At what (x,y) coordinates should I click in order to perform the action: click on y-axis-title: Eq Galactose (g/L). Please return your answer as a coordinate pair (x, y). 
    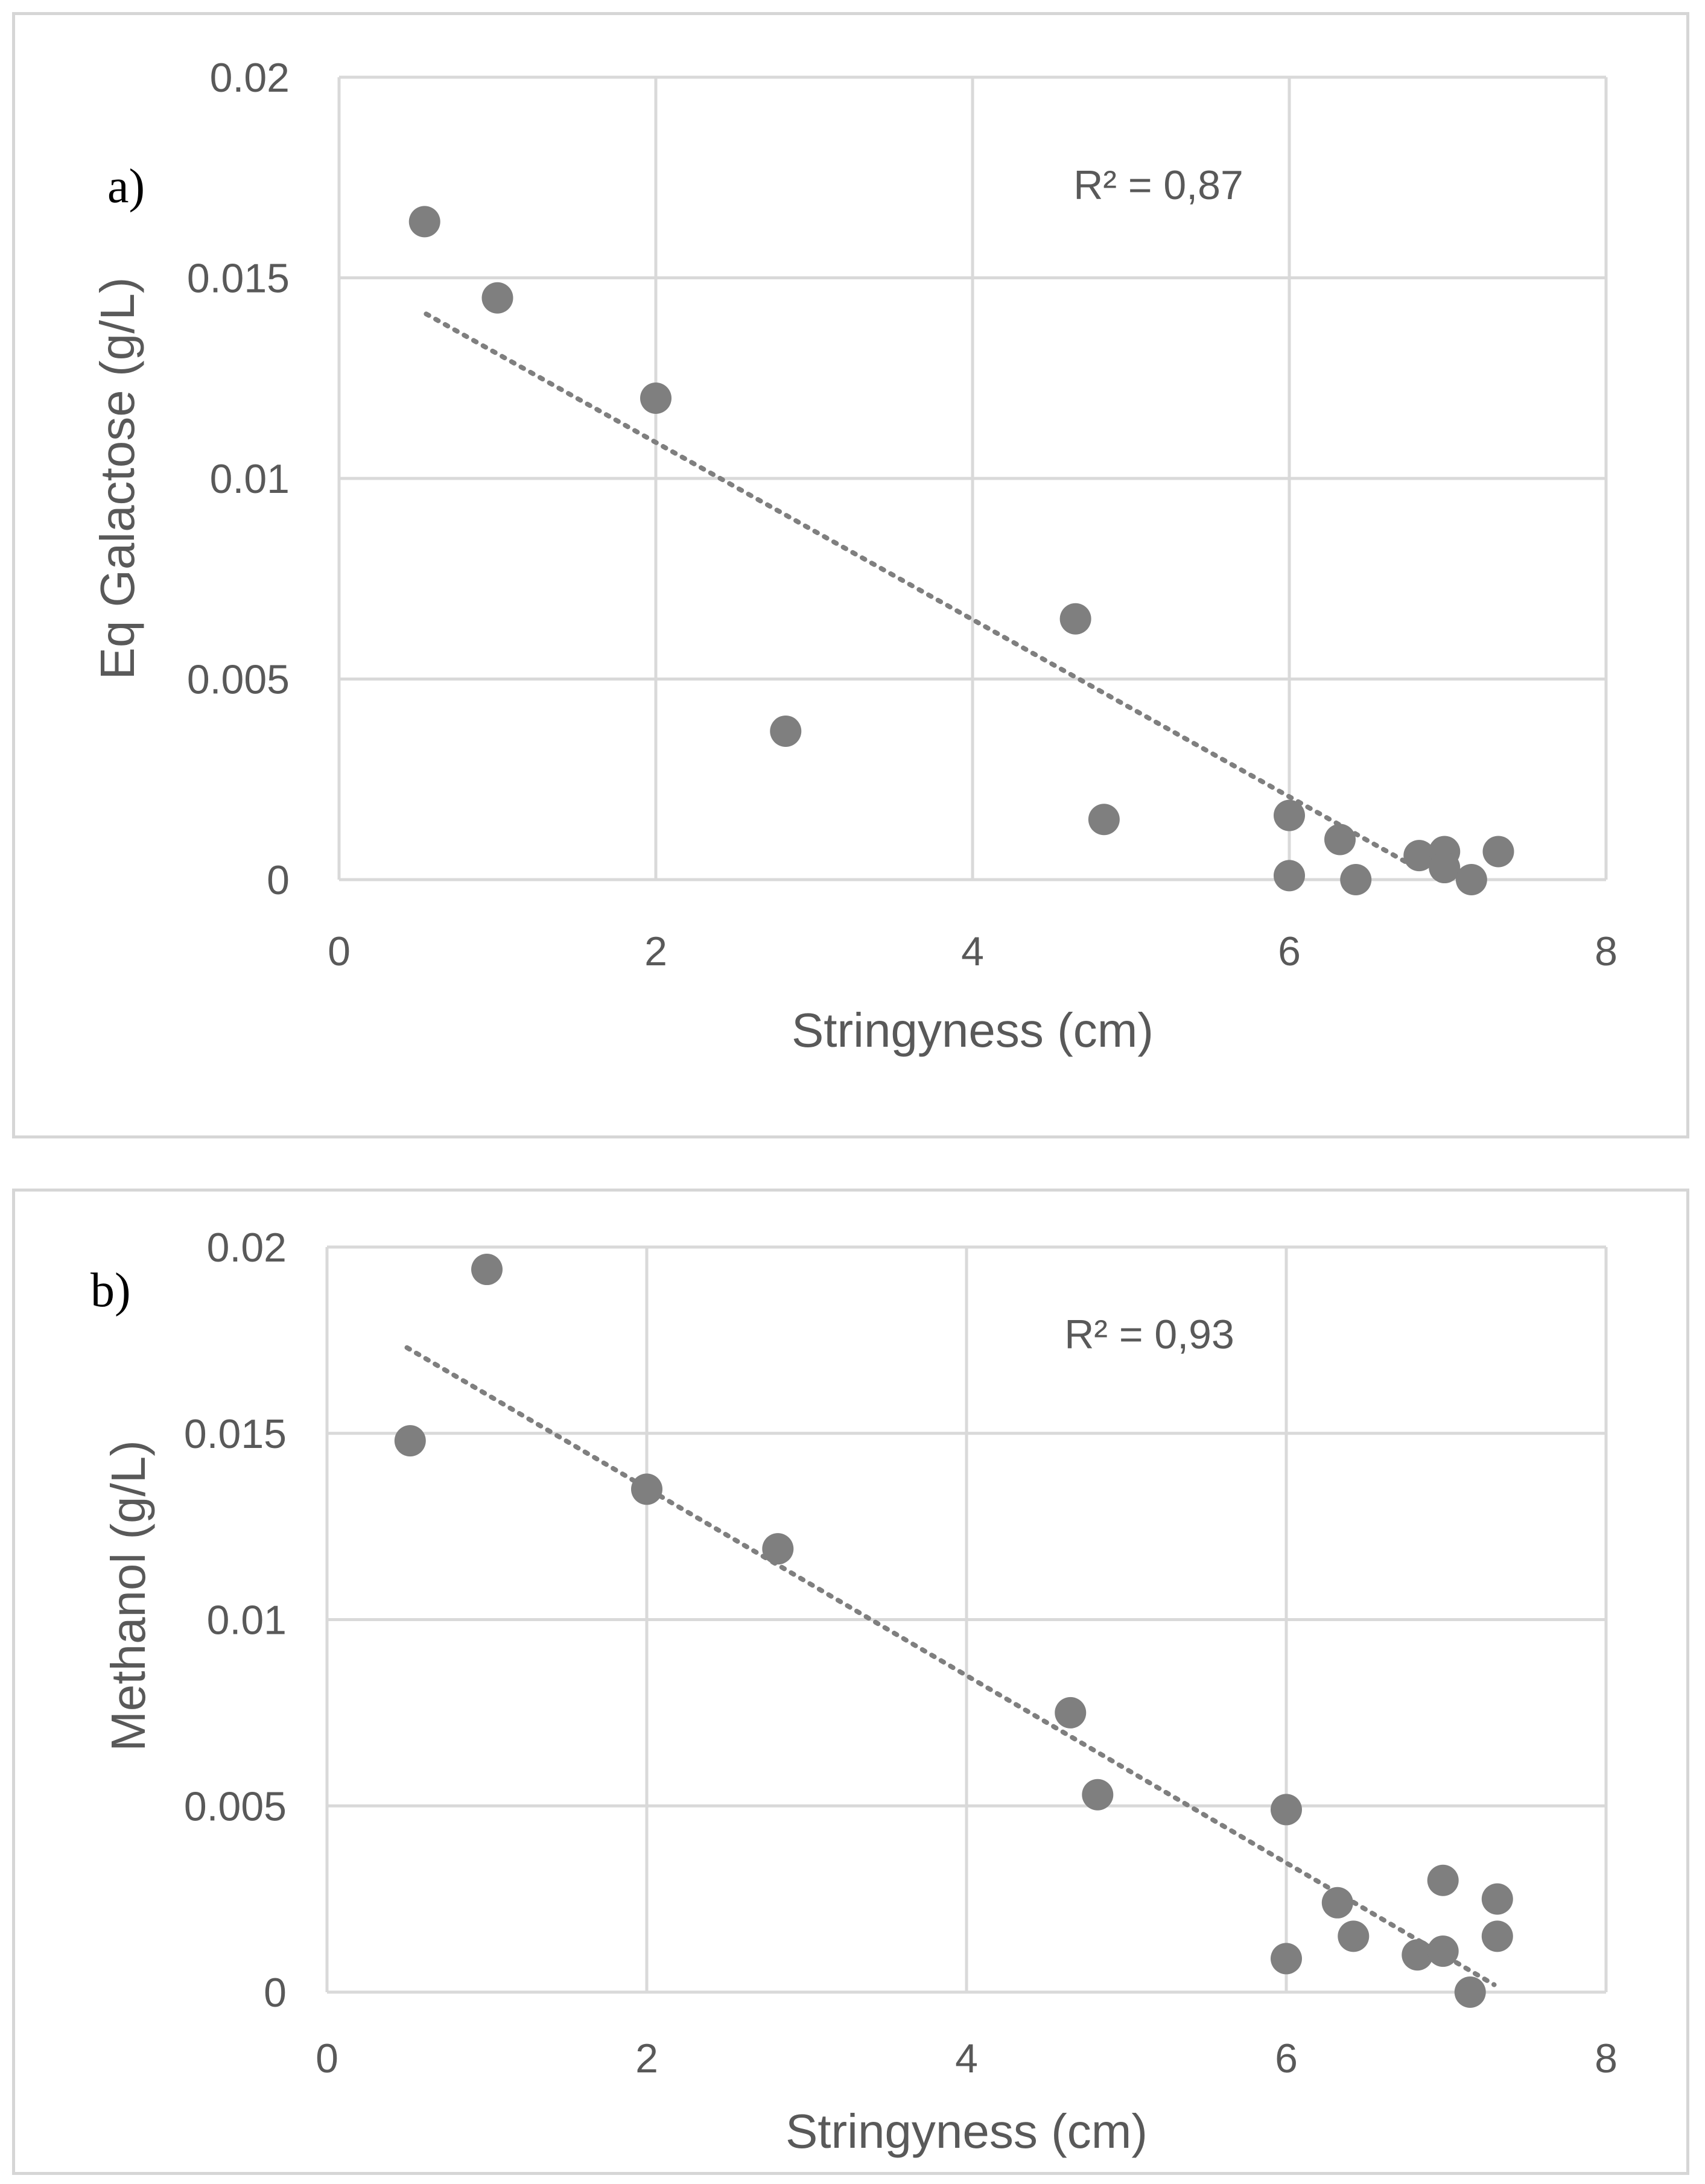
    Looking at the image, I should click on (117, 479).